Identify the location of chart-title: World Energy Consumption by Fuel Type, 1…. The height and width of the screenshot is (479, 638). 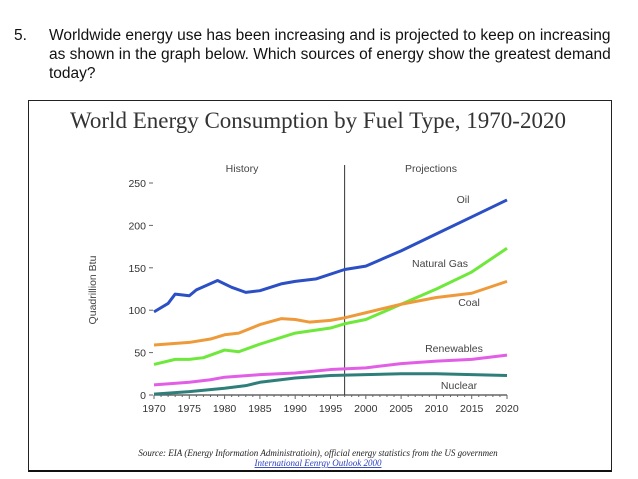
(318, 120).